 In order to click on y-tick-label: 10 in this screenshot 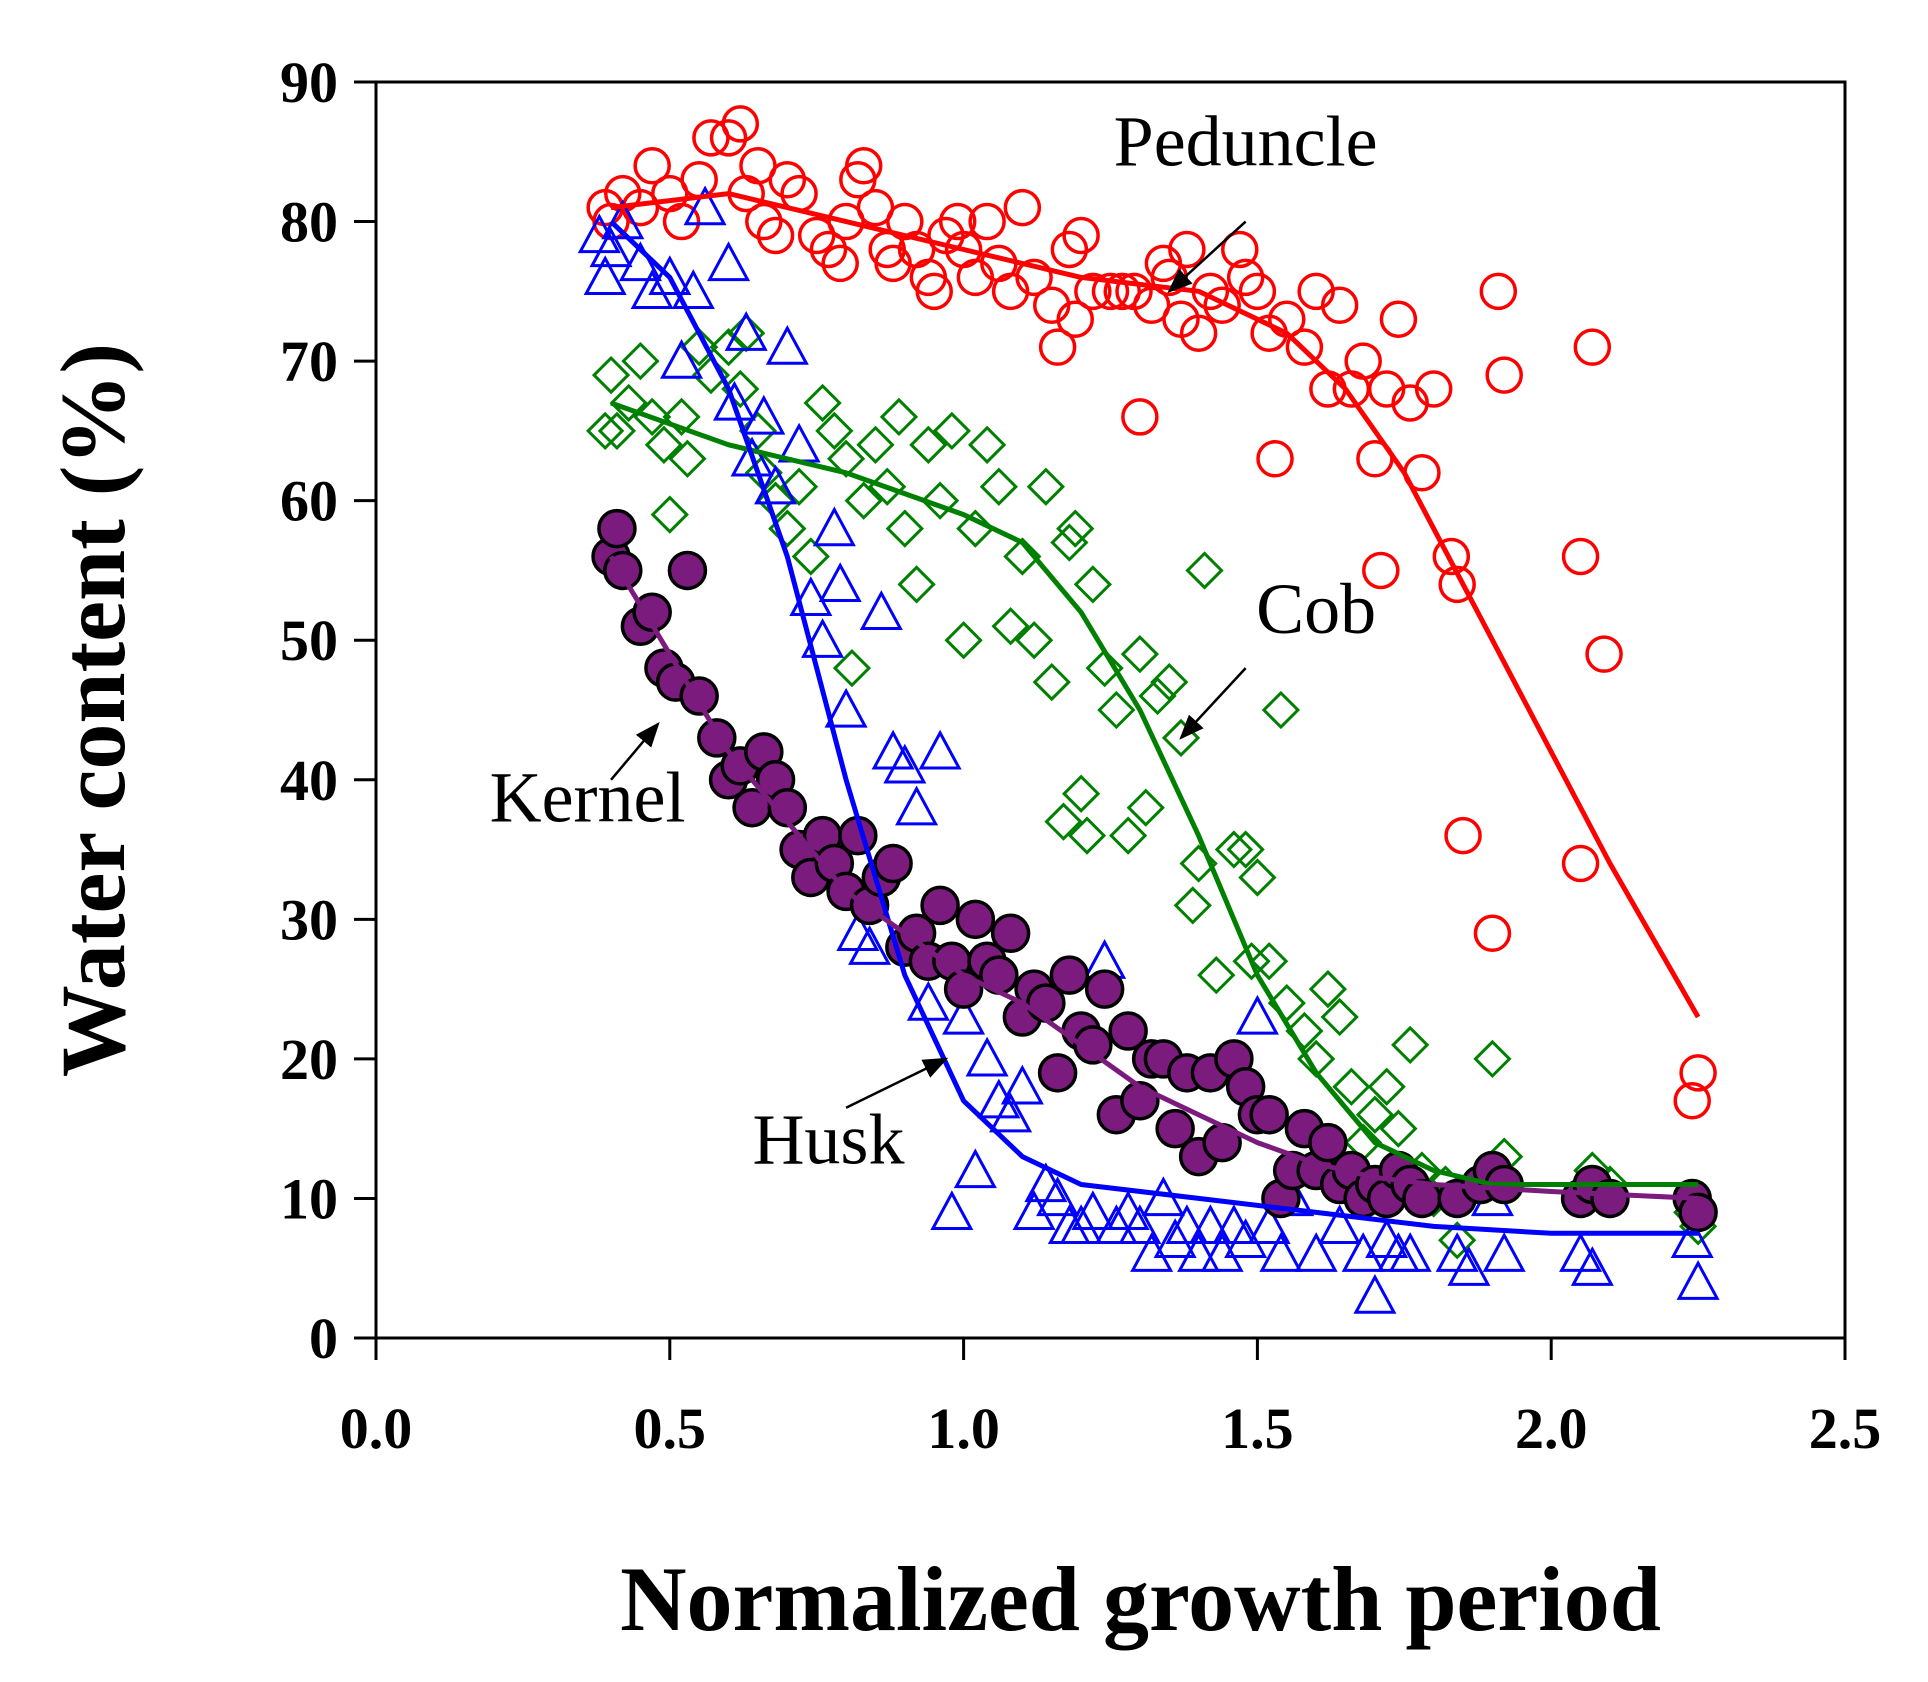, I will do `click(309, 1198)`.